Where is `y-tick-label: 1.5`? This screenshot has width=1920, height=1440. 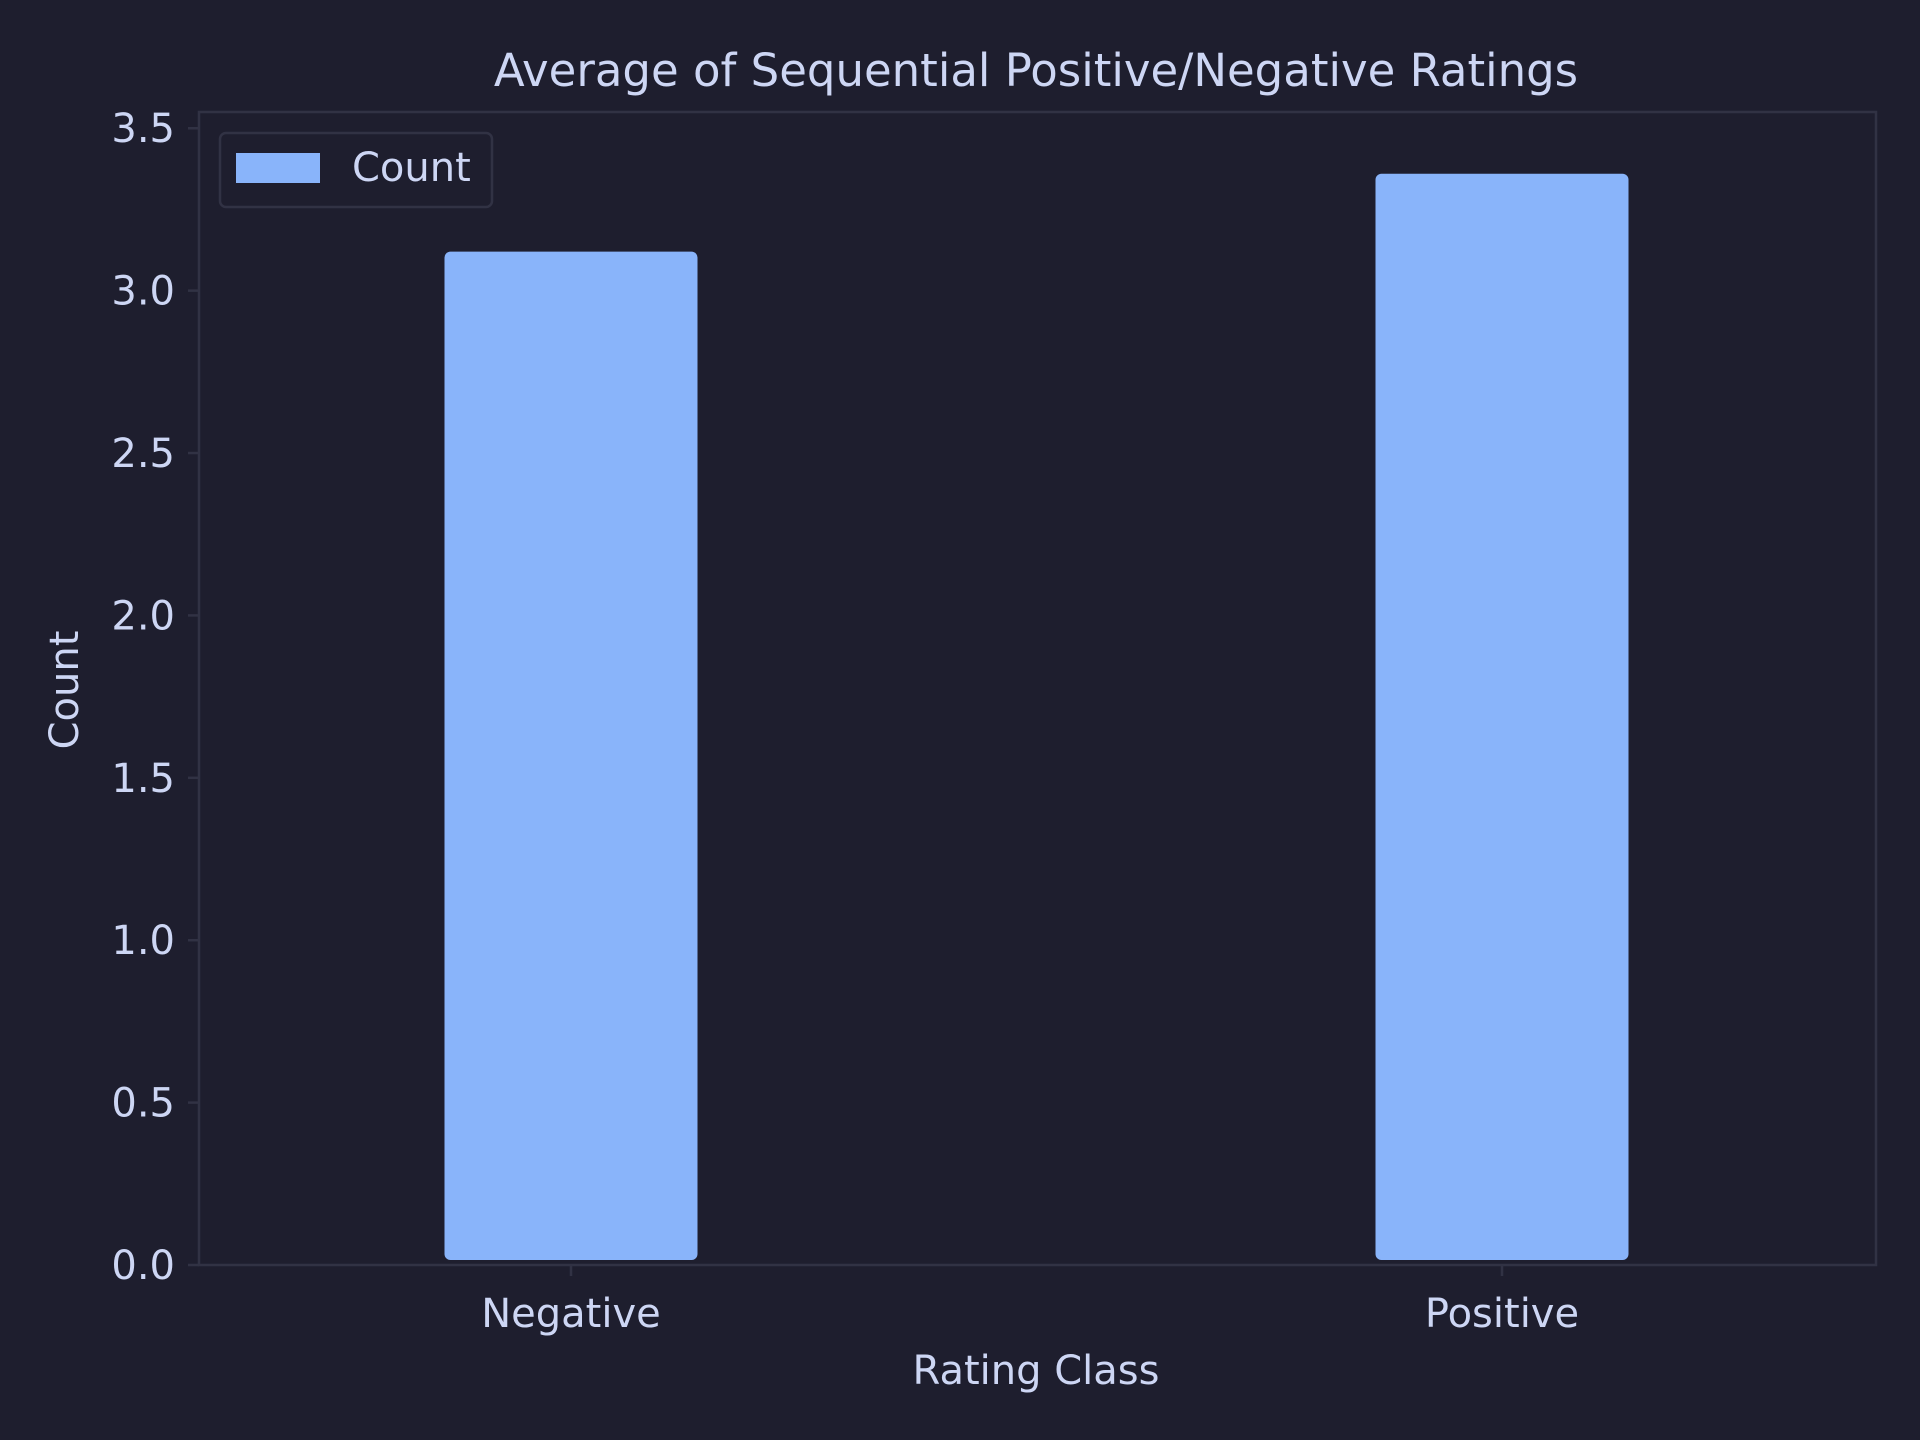
y-tick-label: 1.5 is located at coordinates (143, 779).